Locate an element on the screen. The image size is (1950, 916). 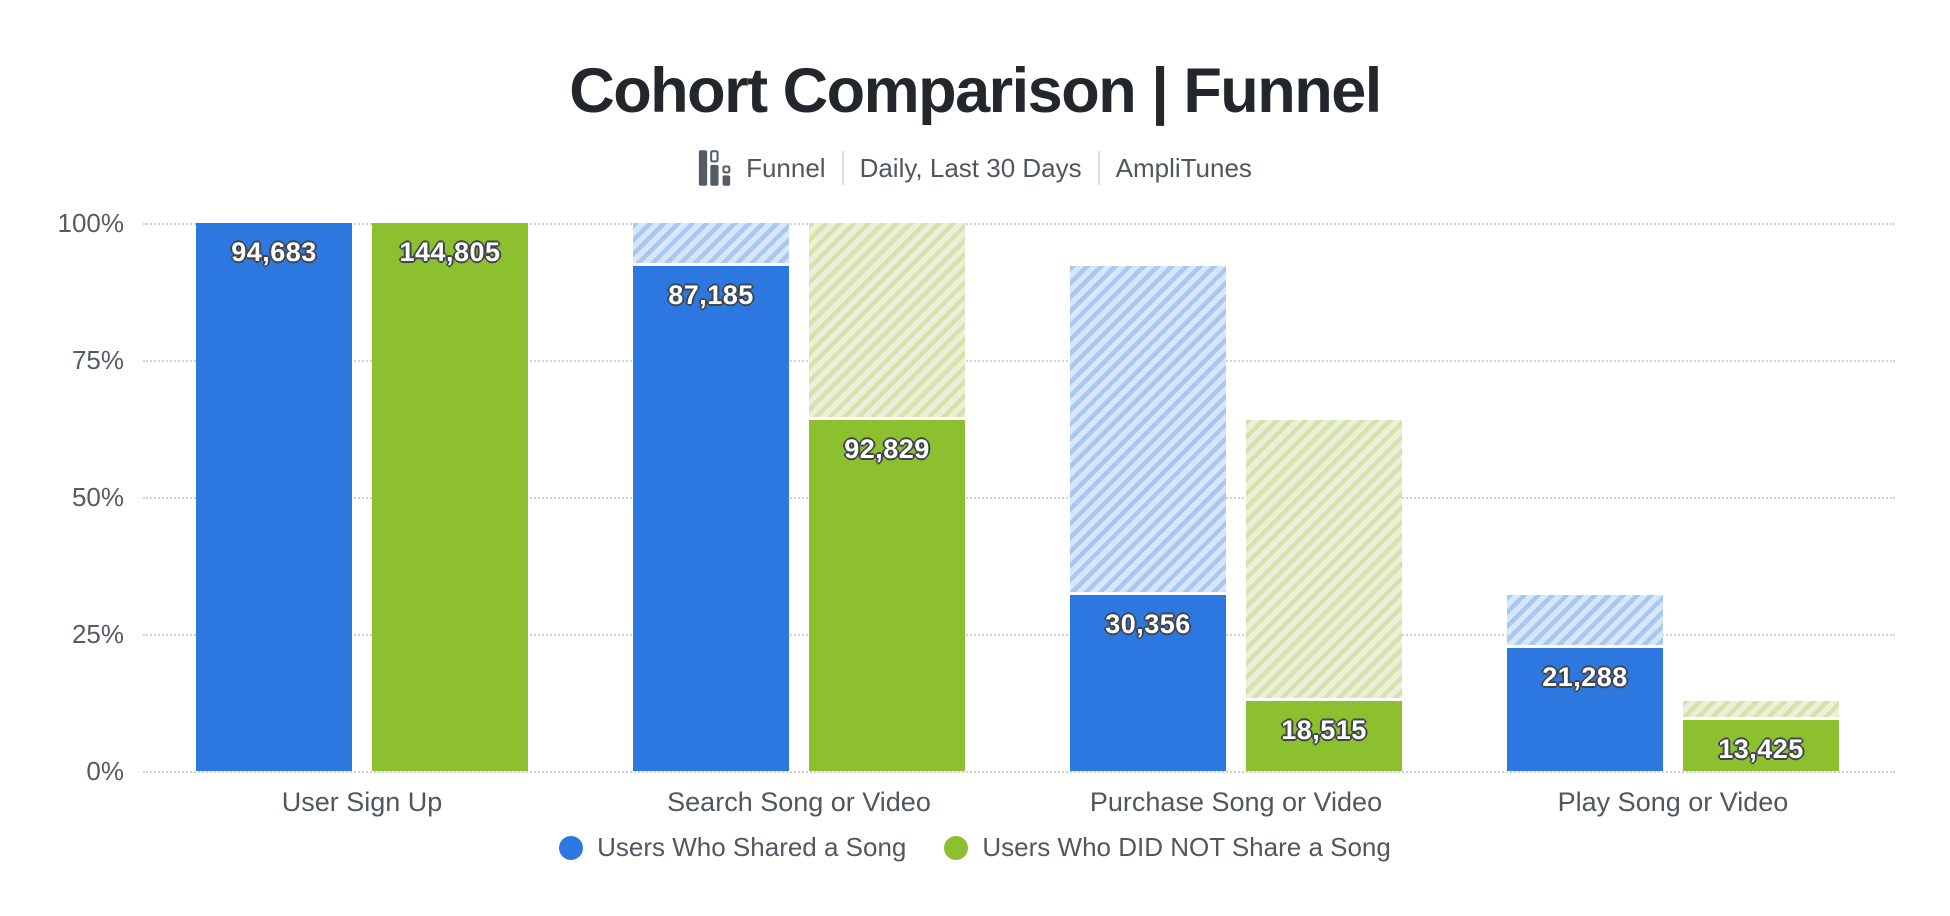
chart-type-label: Funnel is located at coordinates (786, 167).